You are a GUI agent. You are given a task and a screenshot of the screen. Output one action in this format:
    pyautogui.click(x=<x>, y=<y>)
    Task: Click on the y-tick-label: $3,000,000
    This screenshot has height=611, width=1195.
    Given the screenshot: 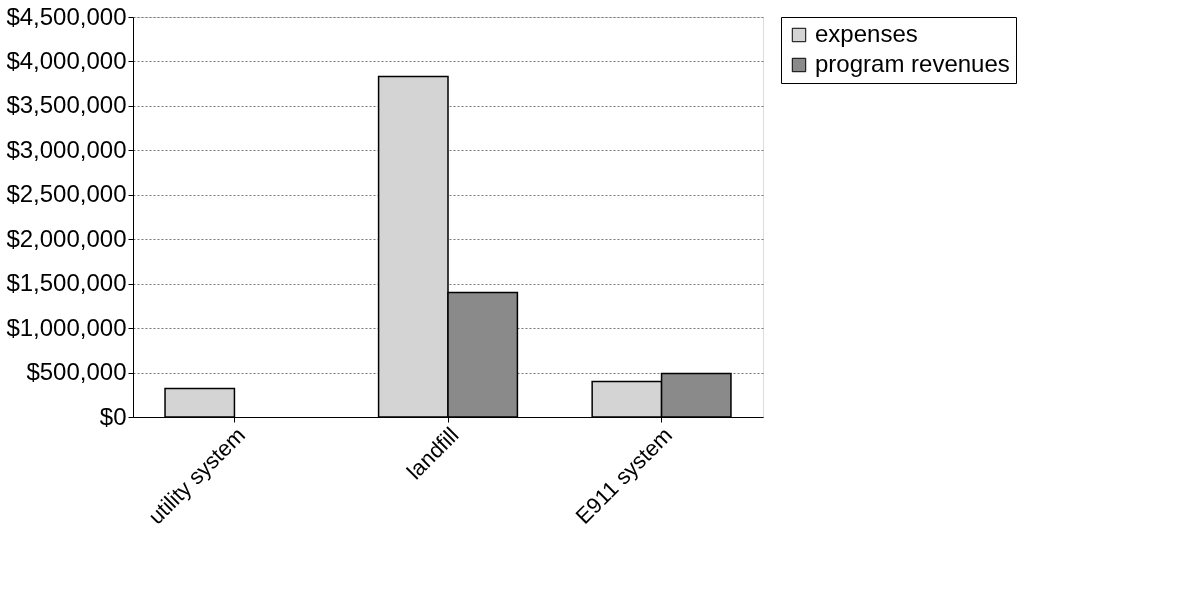 What is the action you would take?
    pyautogui.click(x=66, y=149)
    